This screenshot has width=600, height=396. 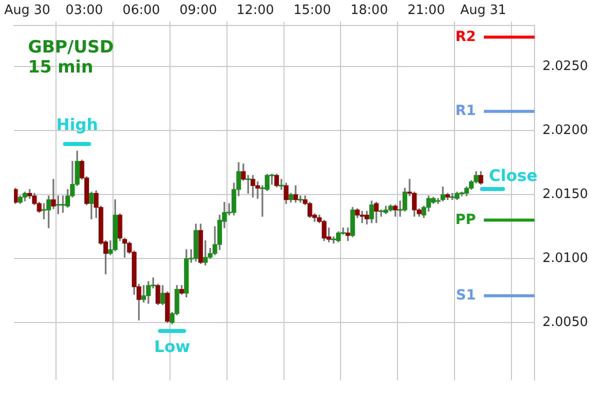 What do you see at coordinates (71, 48) in the screenshot?
I see `text: GBP/USD` at bounding box center [71, 48].